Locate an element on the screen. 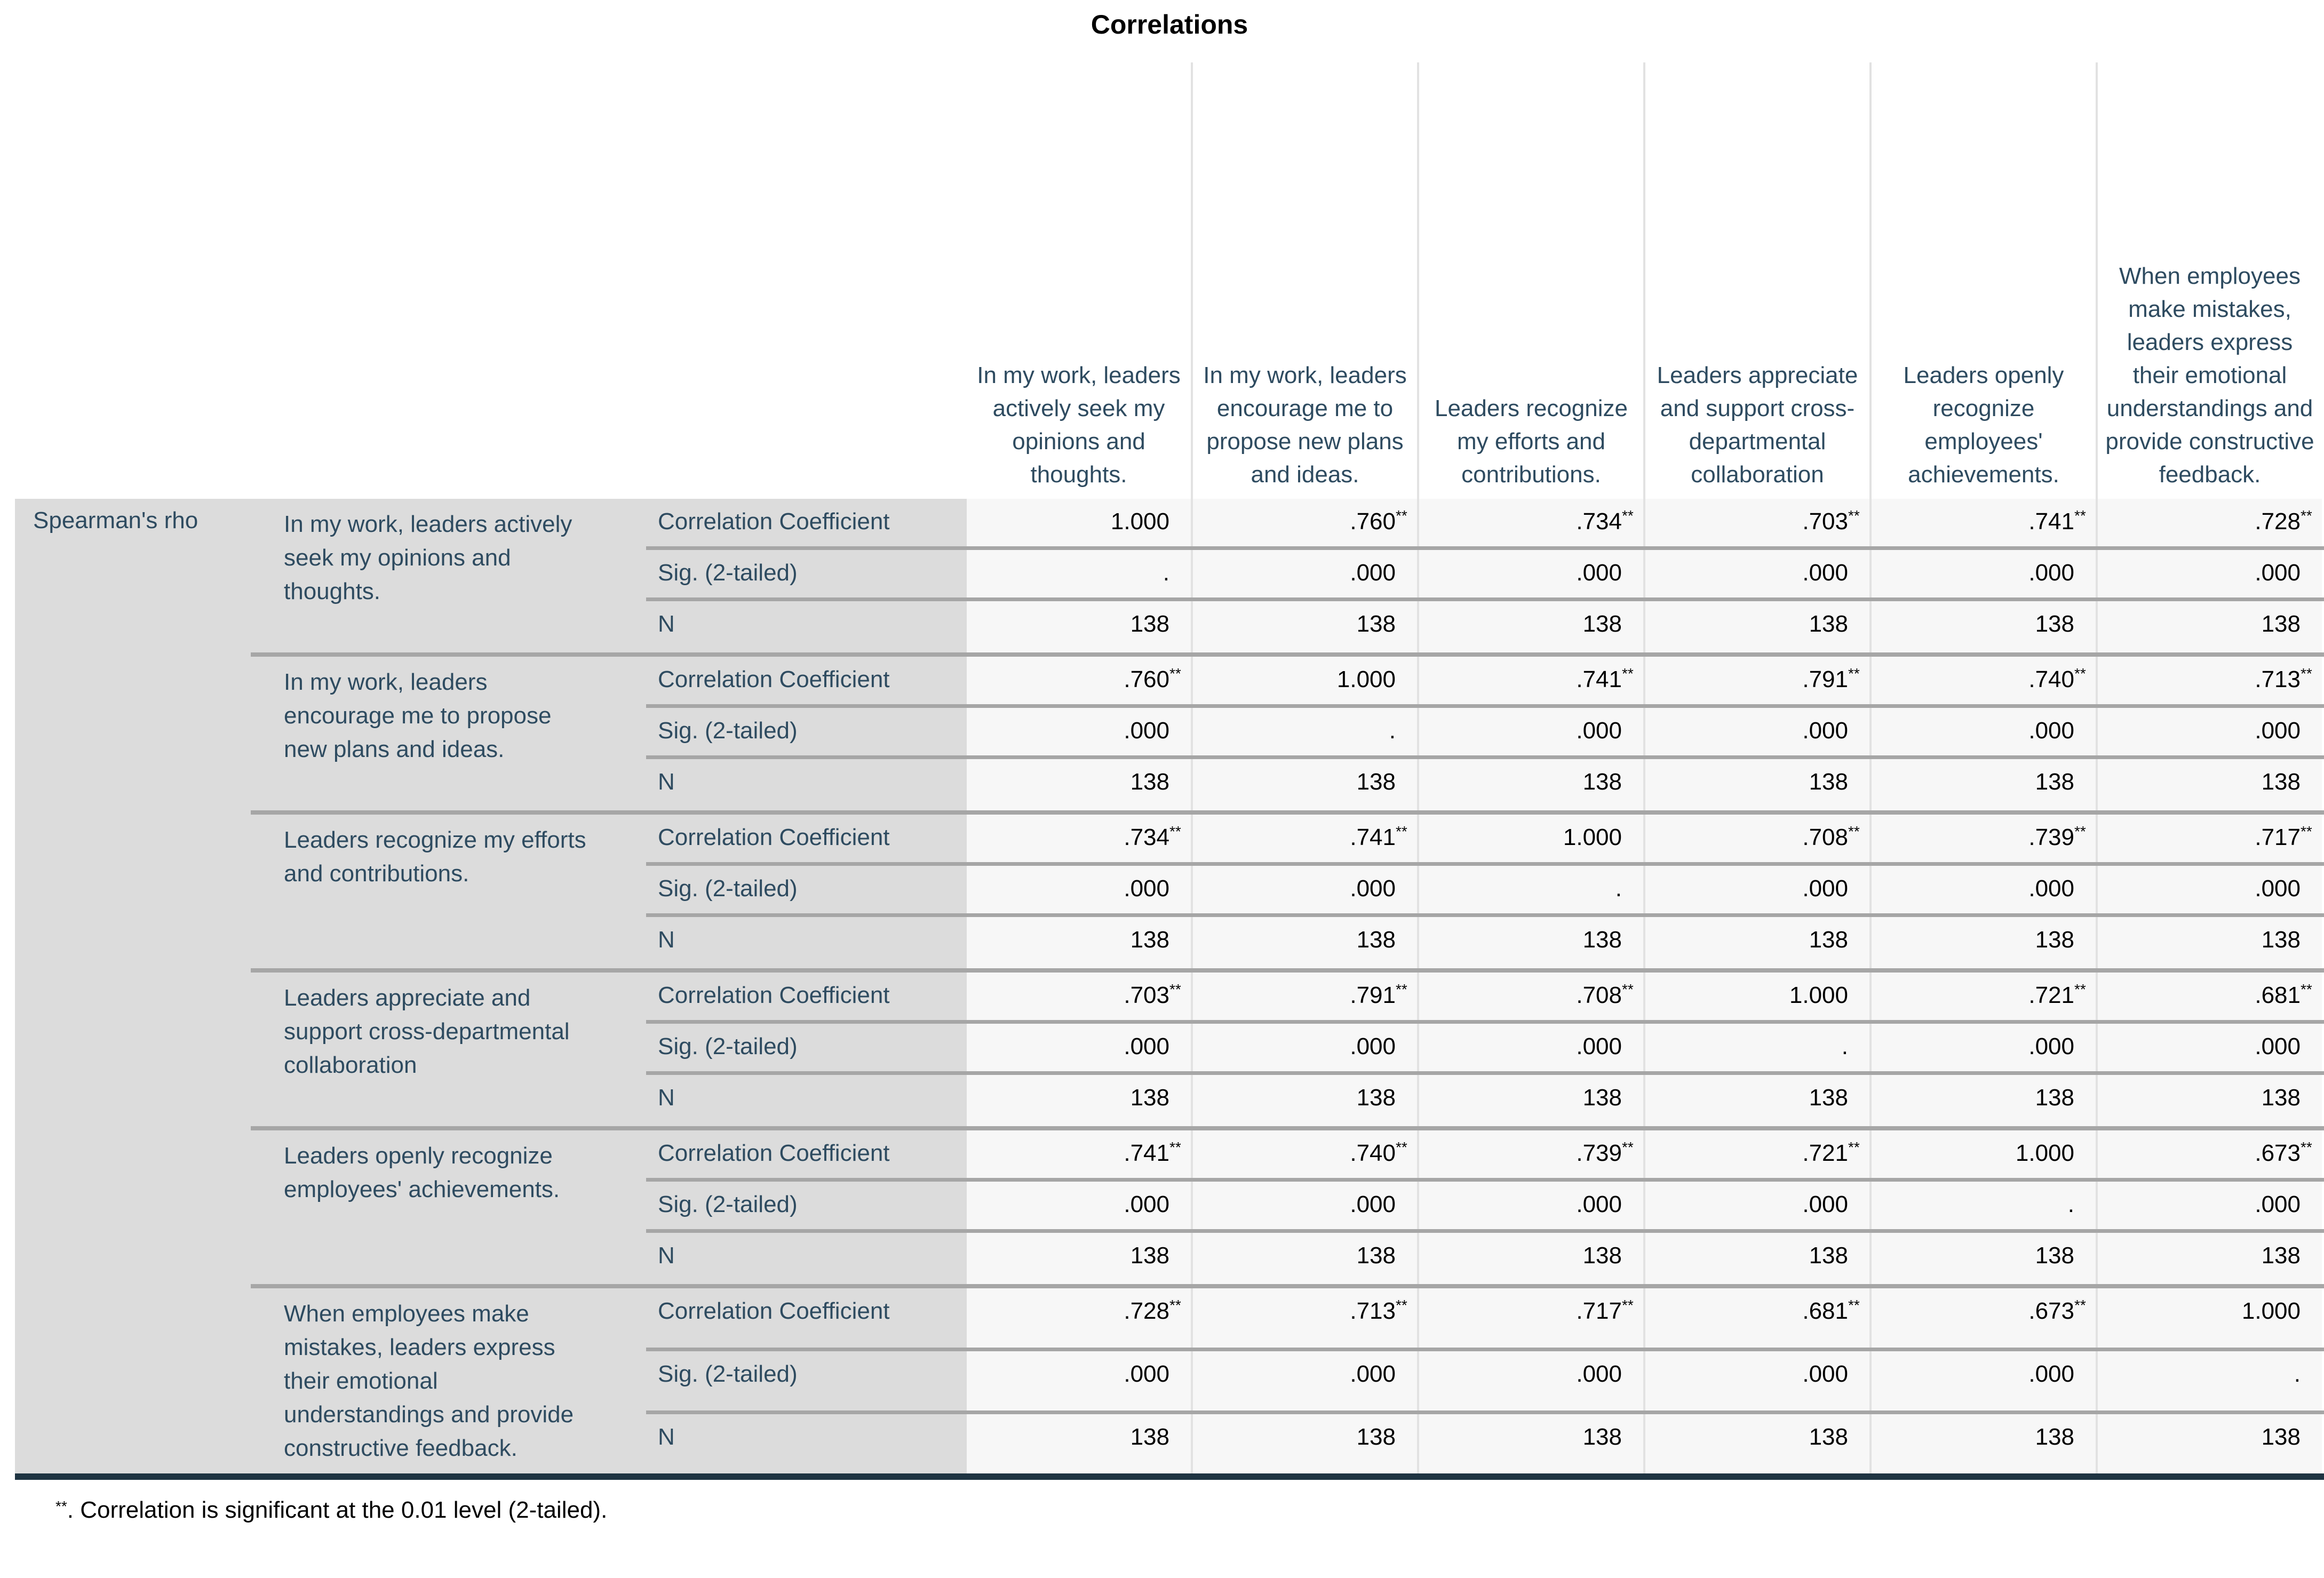 This screenshot has height=1578, width=2324. stat-label: Sig. (2-tailed) is located at coordinates (806, 1047).